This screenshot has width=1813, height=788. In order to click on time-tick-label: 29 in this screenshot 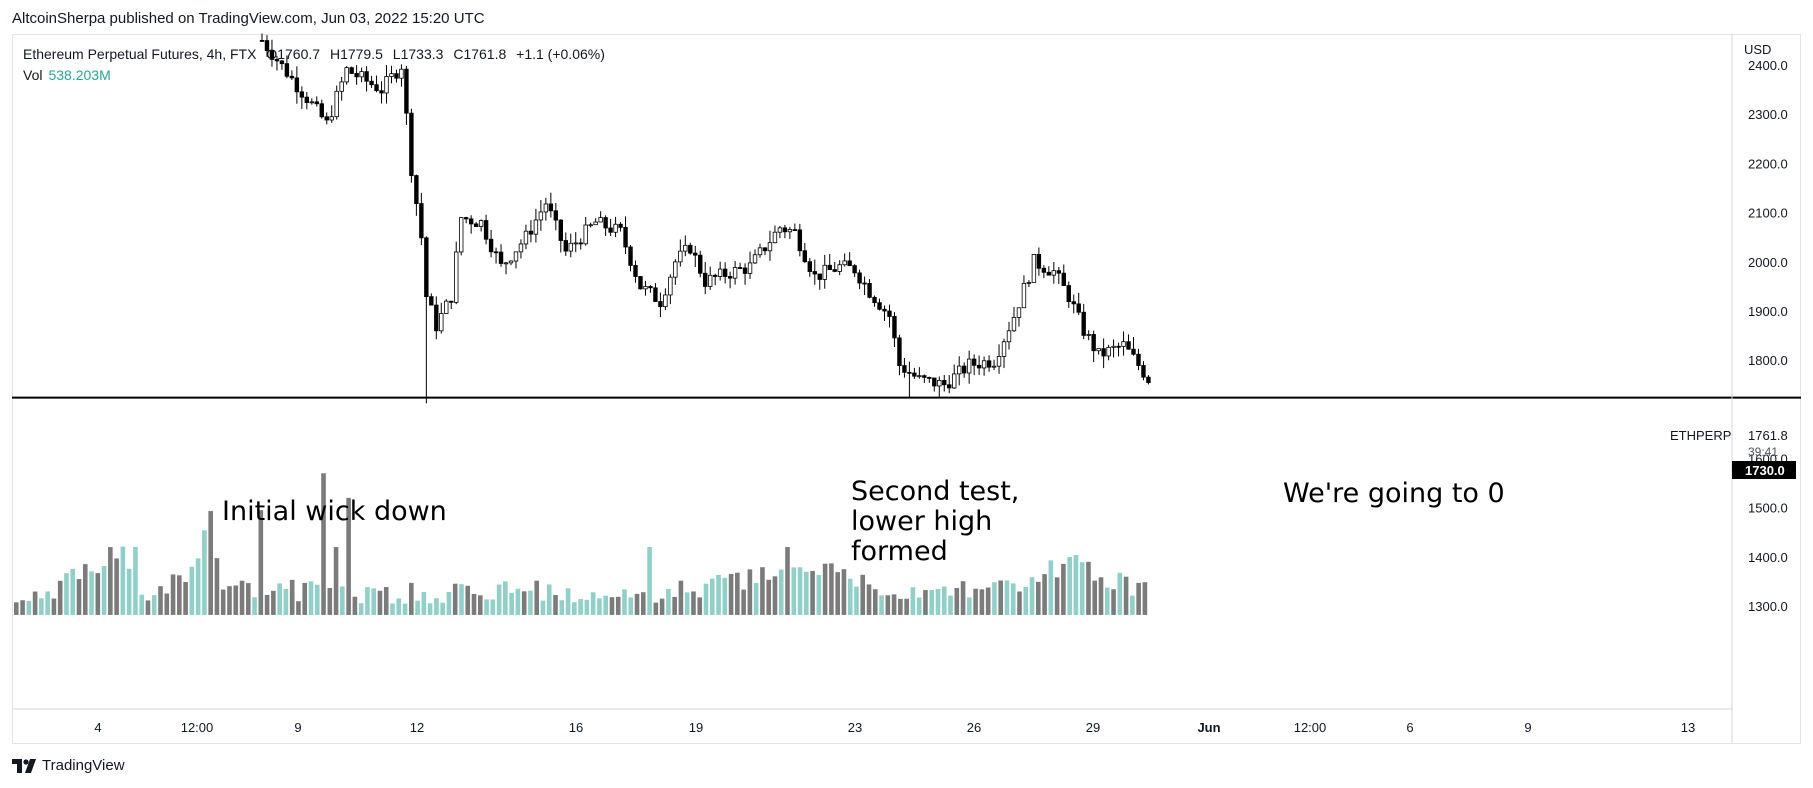, I will do `click(1093, 727)`.